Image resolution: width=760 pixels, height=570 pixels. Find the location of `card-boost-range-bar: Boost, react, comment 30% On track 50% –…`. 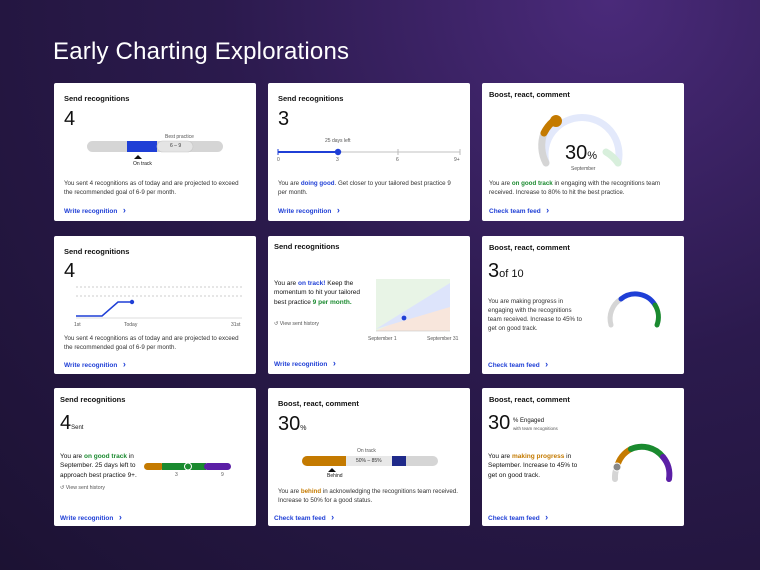

card-boost-range-bar: Boost, react, comment 30% On track 50% –… is located at coordinates (369, 457).